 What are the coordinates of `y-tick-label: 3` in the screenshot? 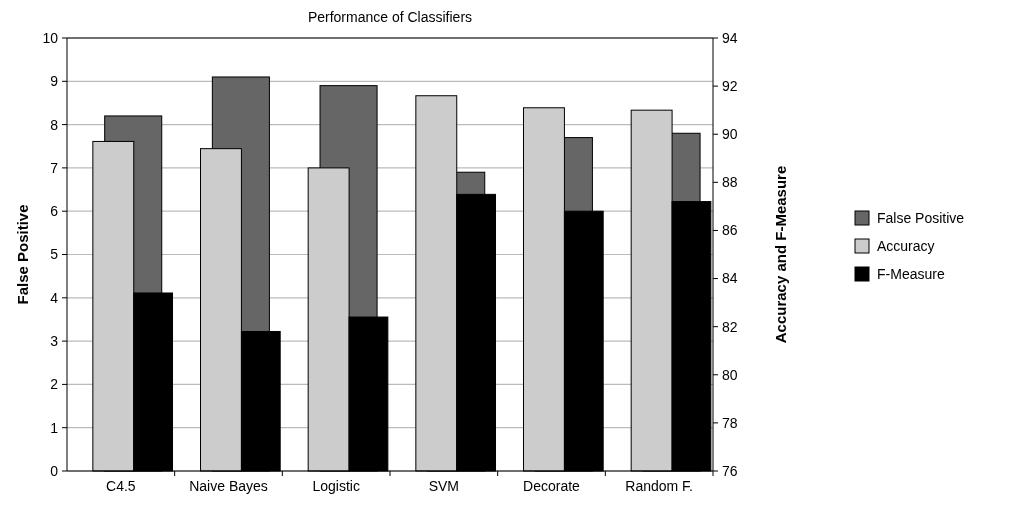 It's located at (54, 341).